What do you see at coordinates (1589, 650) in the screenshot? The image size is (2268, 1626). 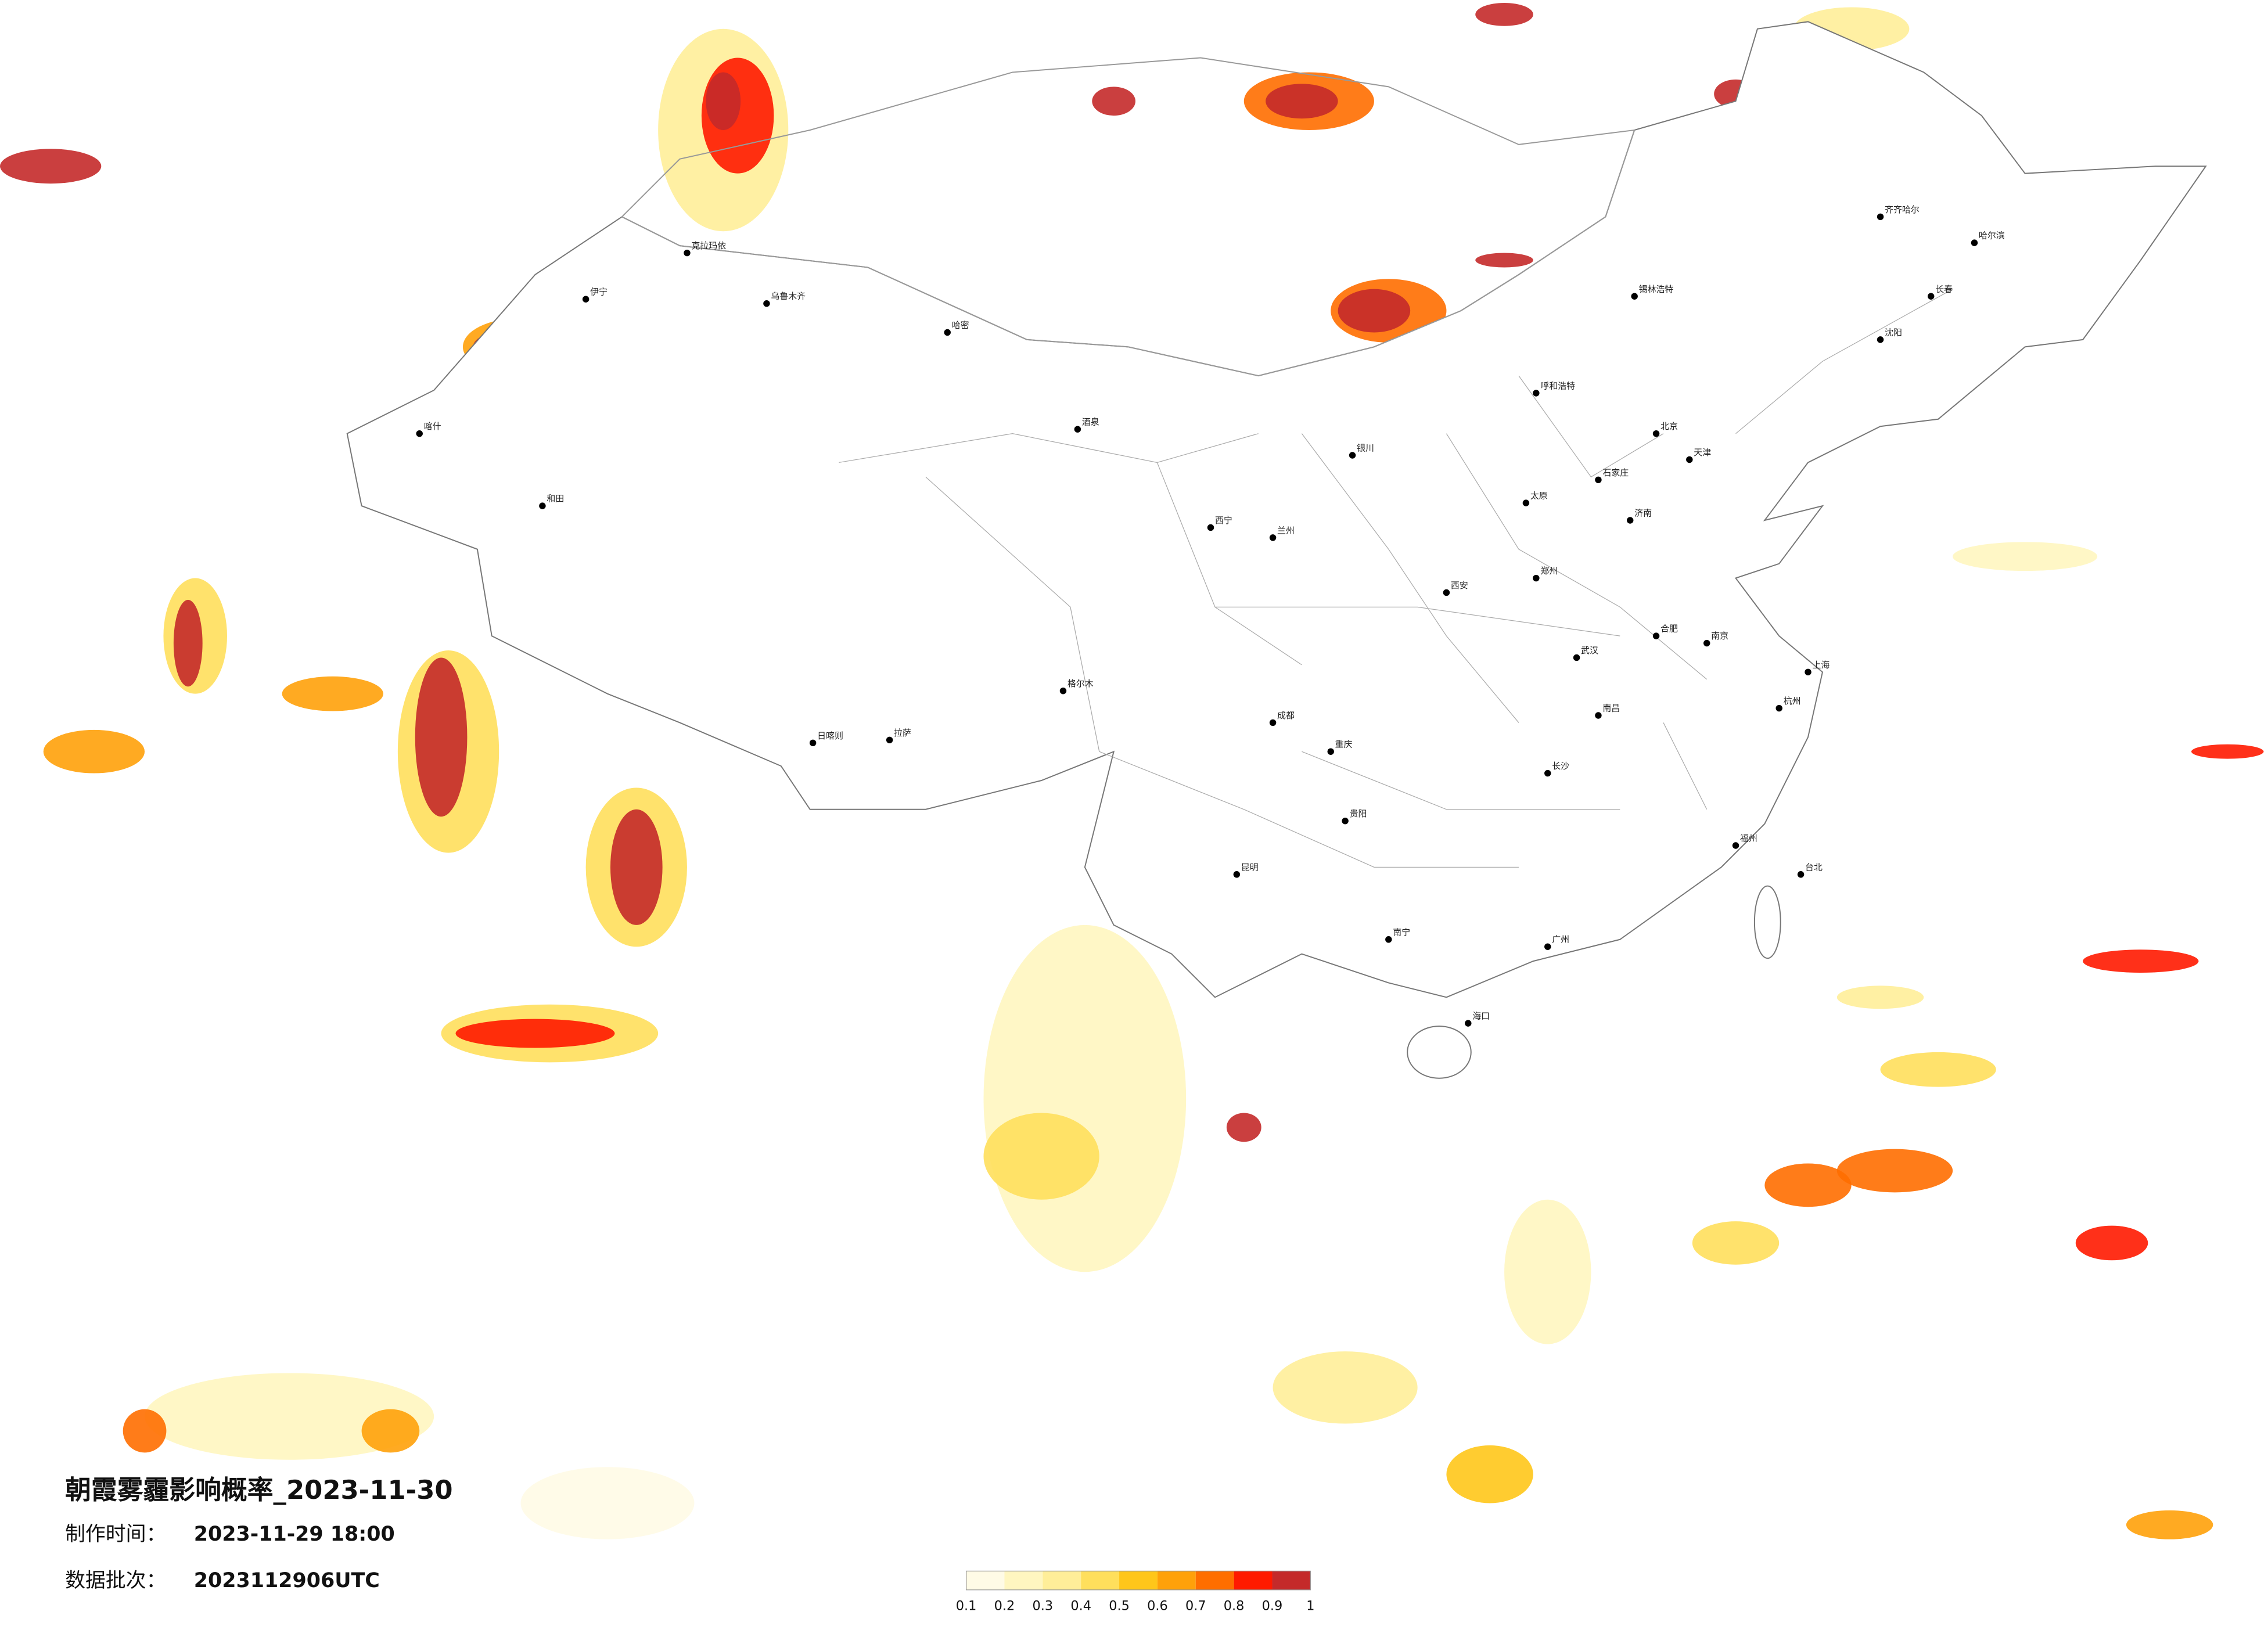 I see `city-label: 武汉` at bounding box center [1589, 650].